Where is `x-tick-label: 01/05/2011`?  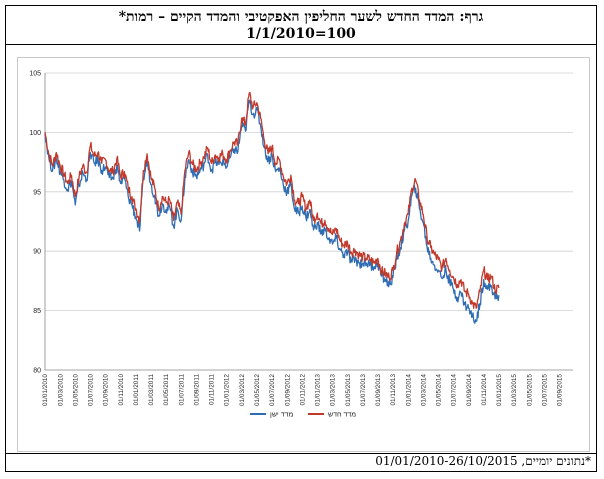
x-tick-label: 01/05/2011 is located at coordinates (166, 390).